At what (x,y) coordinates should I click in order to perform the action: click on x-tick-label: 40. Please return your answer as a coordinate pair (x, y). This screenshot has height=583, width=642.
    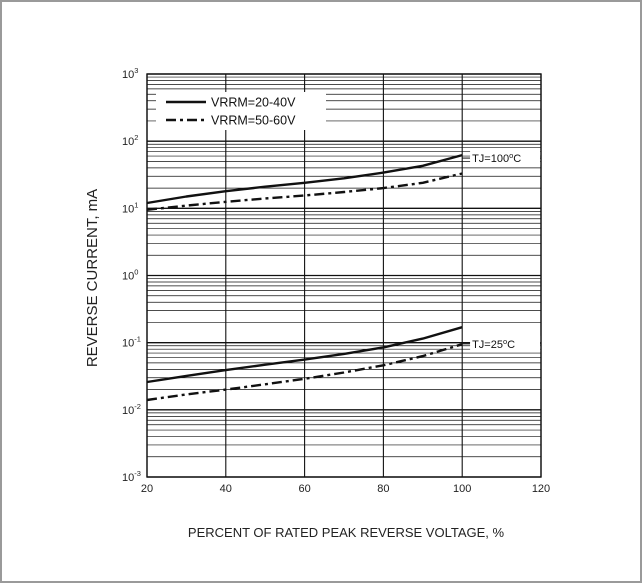
    Looking at the image, I should click on (226, 489).